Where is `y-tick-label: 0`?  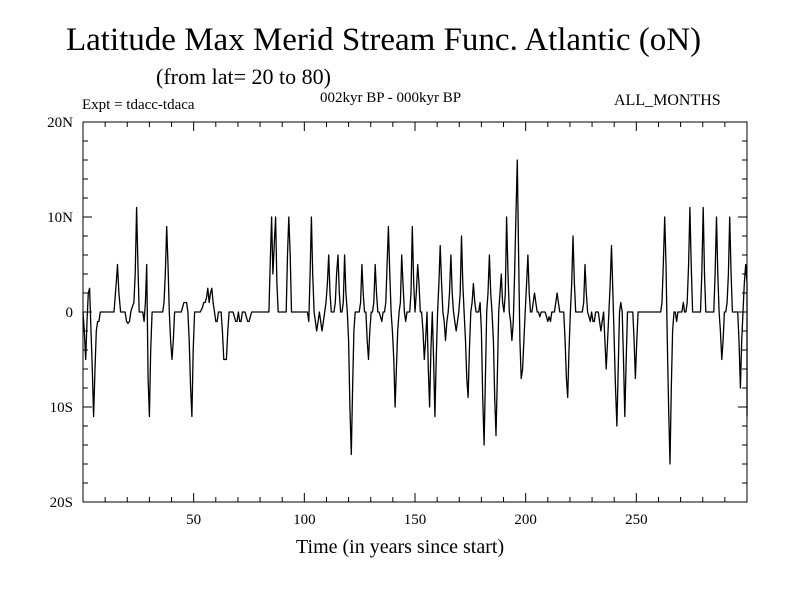 y-tick-label: 0 is located at coordinates (70, 313).